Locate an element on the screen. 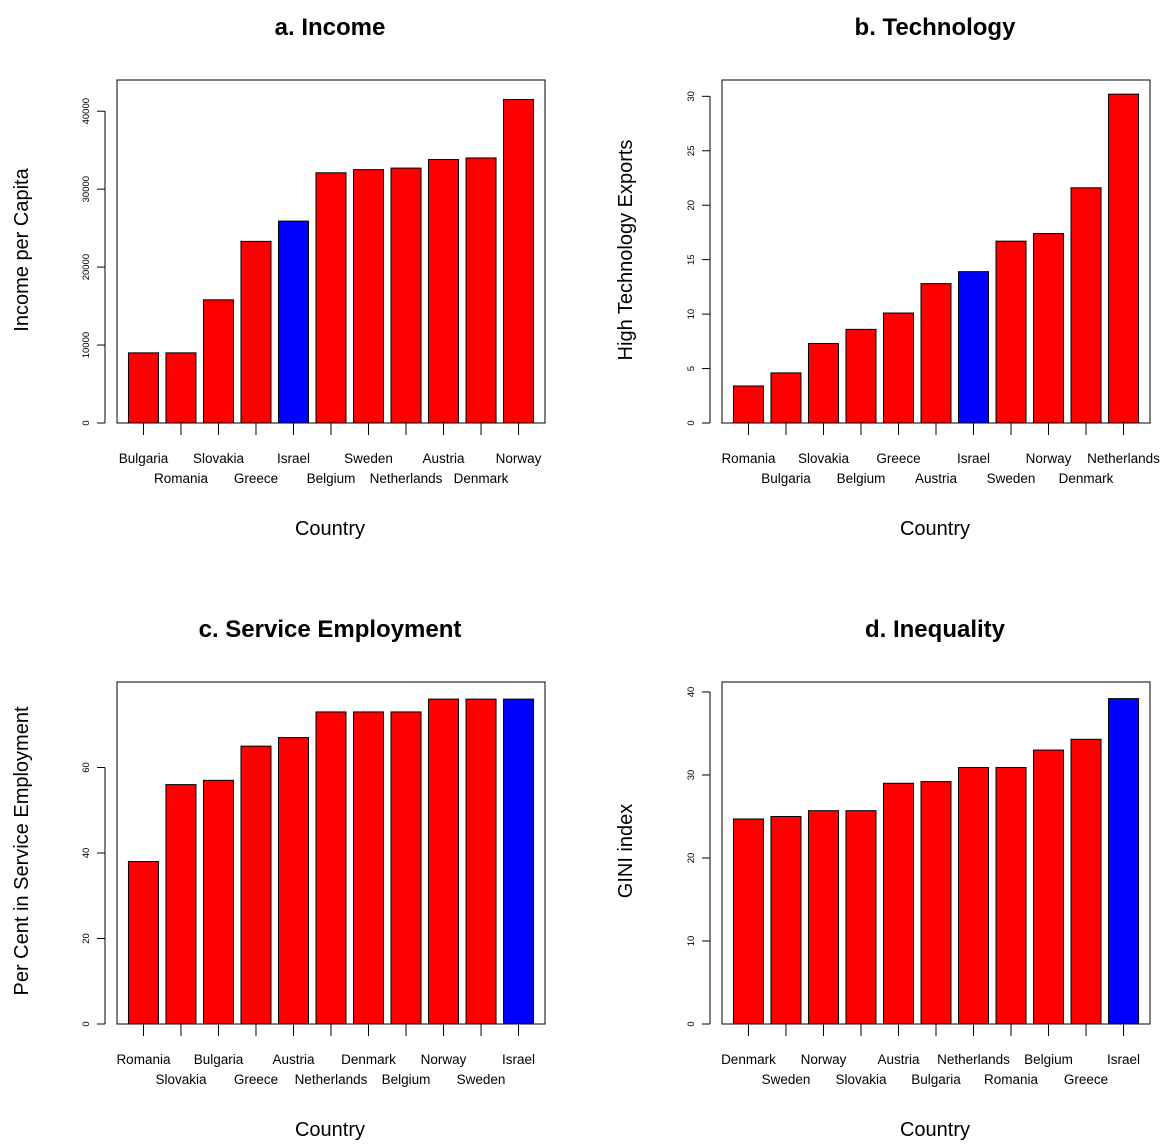 The height and width of the screenshot is (1148, 1172). panel-c-x-axis-label: Country is located at coordinates (330, 1130).